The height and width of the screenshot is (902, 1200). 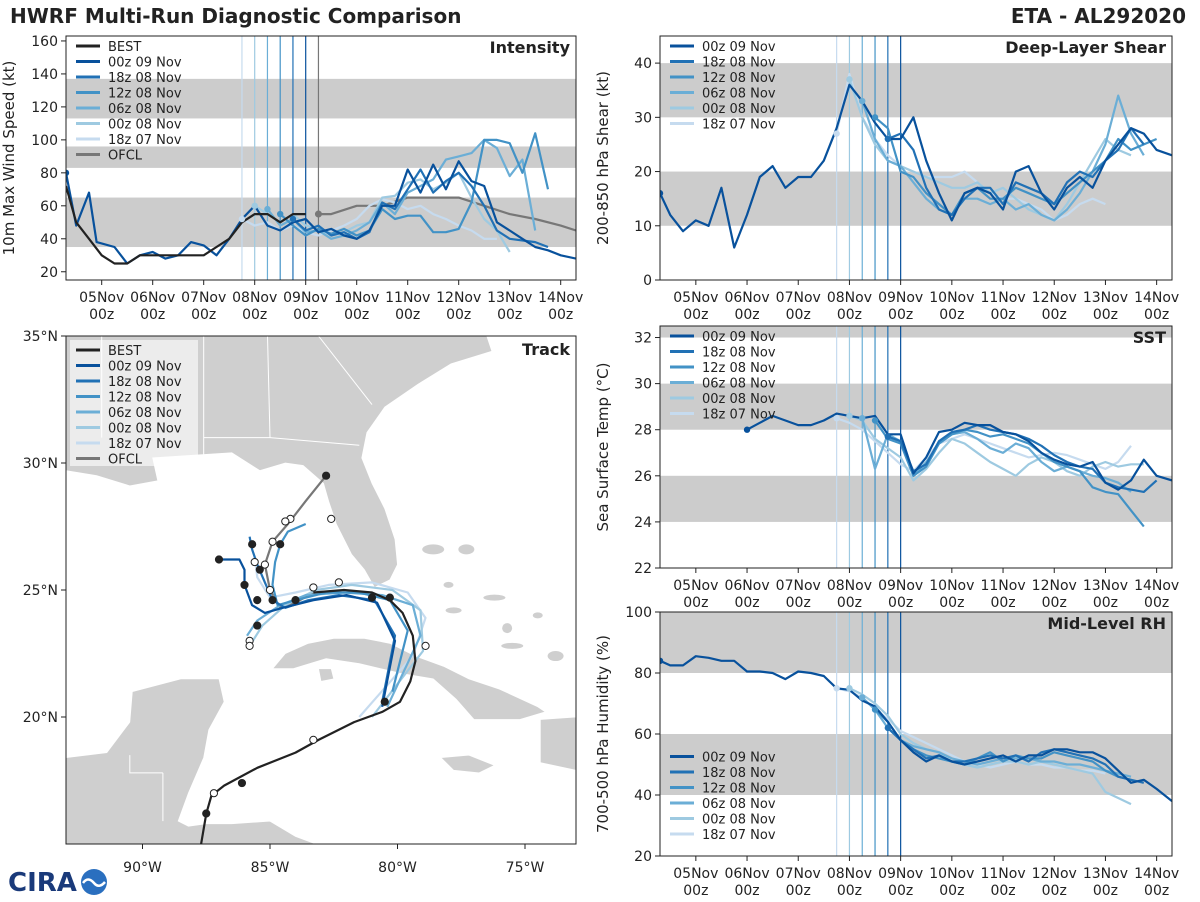 What do you see at coordinates (739, 820) in the screenshot?
I see `rh-legend-label: 00z 08 Nov` at bounding box center [739, 820].